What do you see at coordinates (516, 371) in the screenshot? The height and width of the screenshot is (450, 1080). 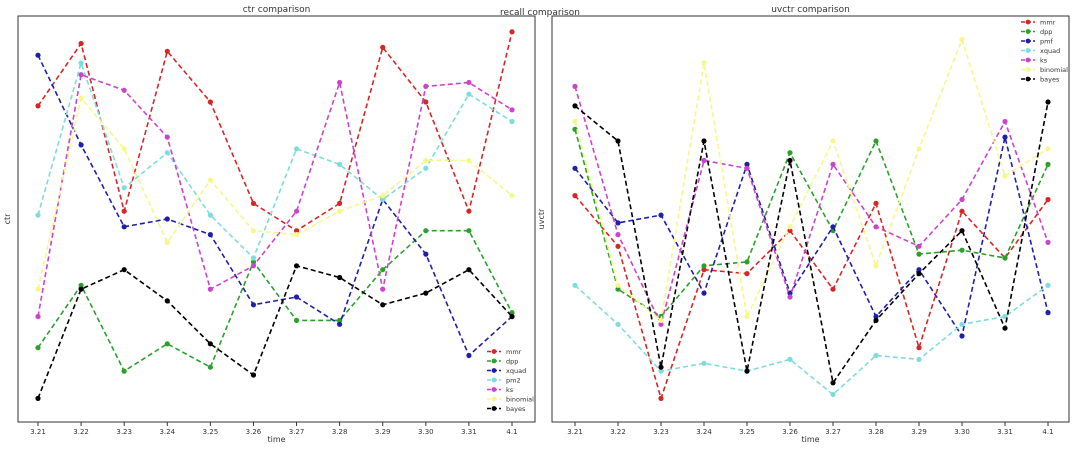 I see `legend-label-xquad: xquad` at bounding box center [516, 371].